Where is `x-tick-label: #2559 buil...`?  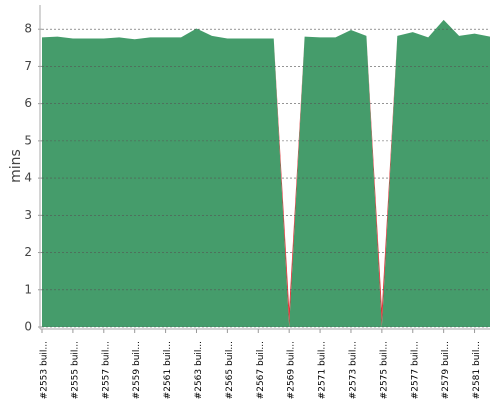
x-tick-label: #2559 buil... is located at coordinates (137, 370).